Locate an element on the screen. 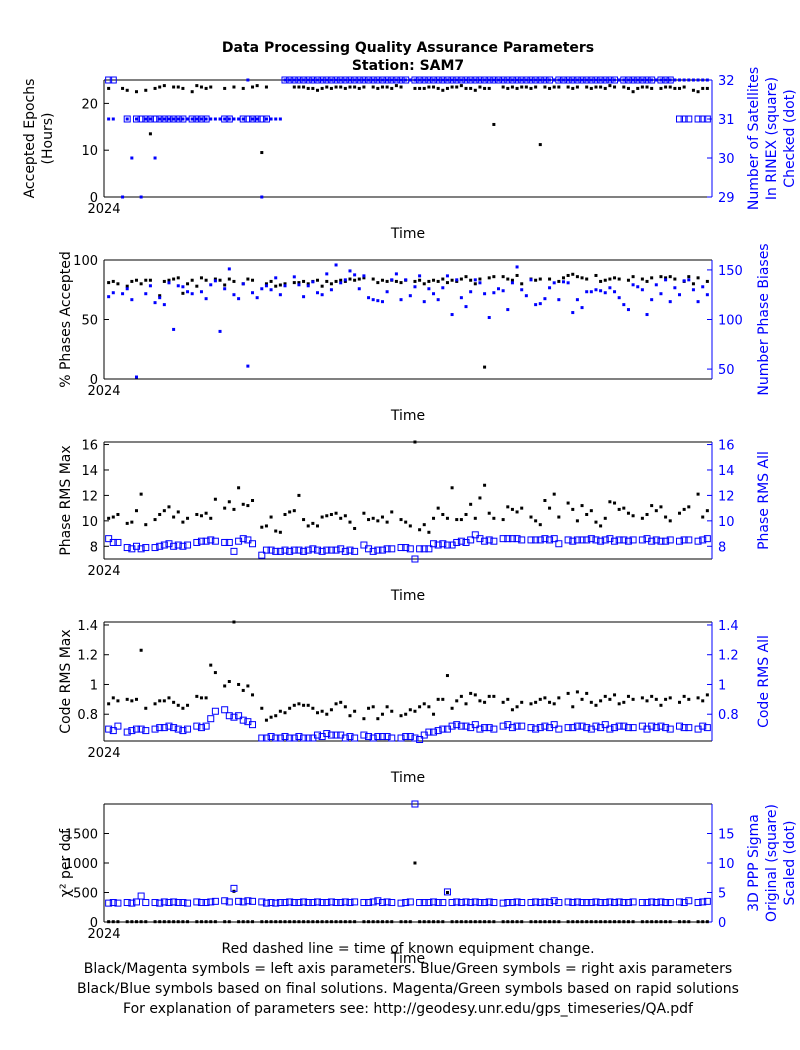 This screenshot has height=1050, width=800. left-tick-label: 20 is located at coordinates (89, 104).